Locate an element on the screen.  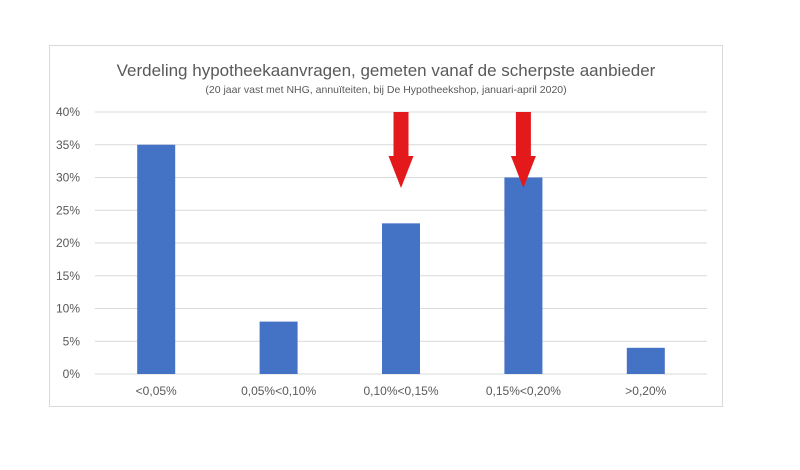
y-tick-label: 25% is located at coordinates (68, 210).